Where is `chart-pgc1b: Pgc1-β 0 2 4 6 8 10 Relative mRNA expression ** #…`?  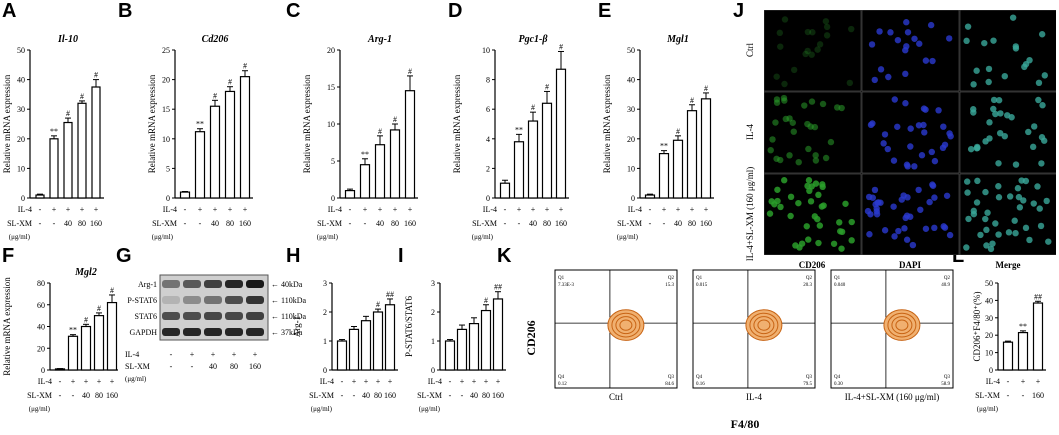 chart-pgc1b: Pgc1-β 0 2 4 6 8 10 Relative mRNA expression ** #… is located at coordinates (510, 137).